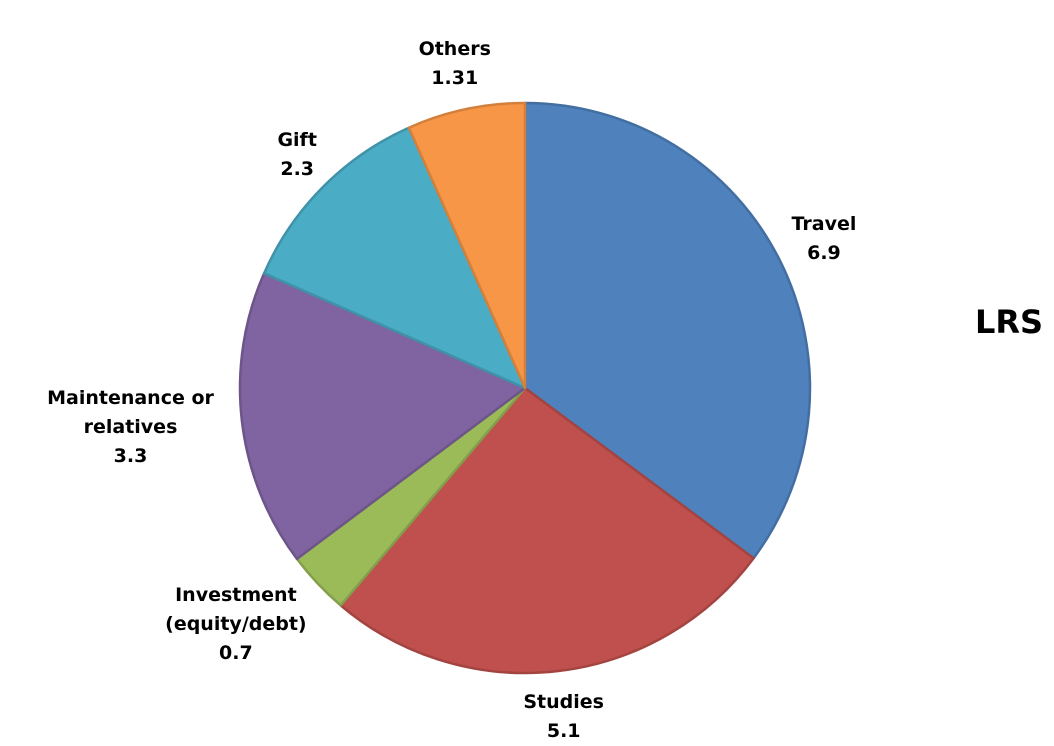  I want to click on slice-category: Maintenance or relatives, so click(130, 412).